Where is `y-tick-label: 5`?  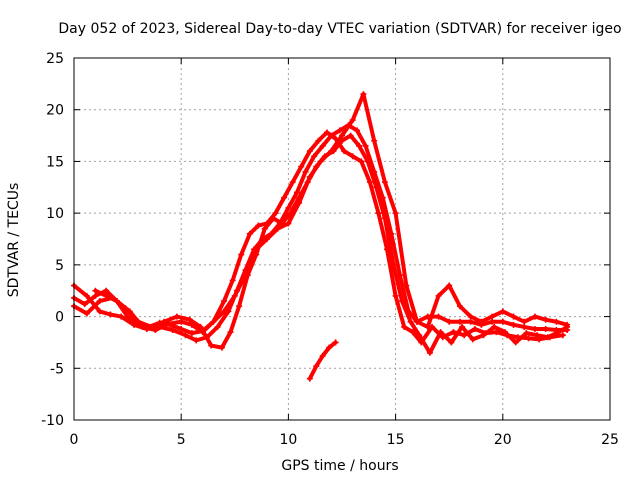 y-tick-label: 5 is located at coordinates (59, 266).